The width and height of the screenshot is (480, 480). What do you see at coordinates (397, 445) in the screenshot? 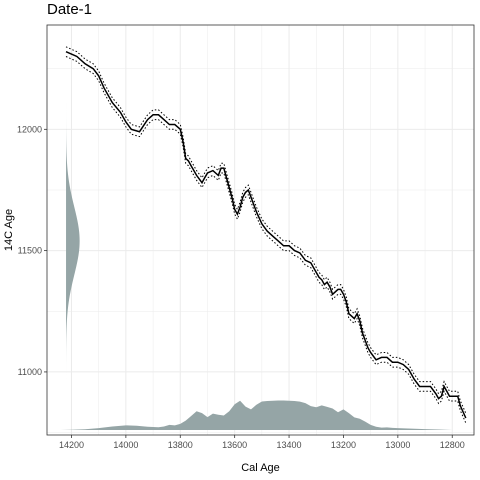
I see `x-tick-label: 13000` at bounding box center [397, 445].